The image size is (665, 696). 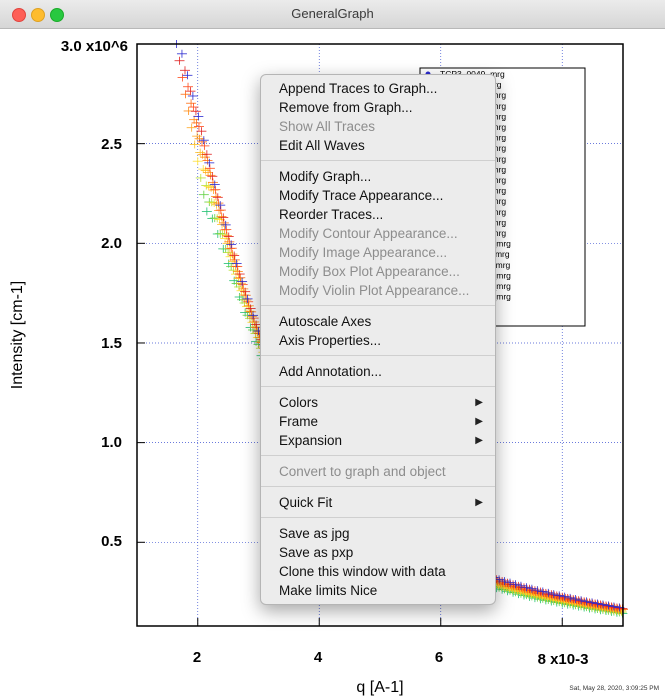 I want to click on x-axis: 2 4 6 8 x10-3, so click(x=391, y=658).